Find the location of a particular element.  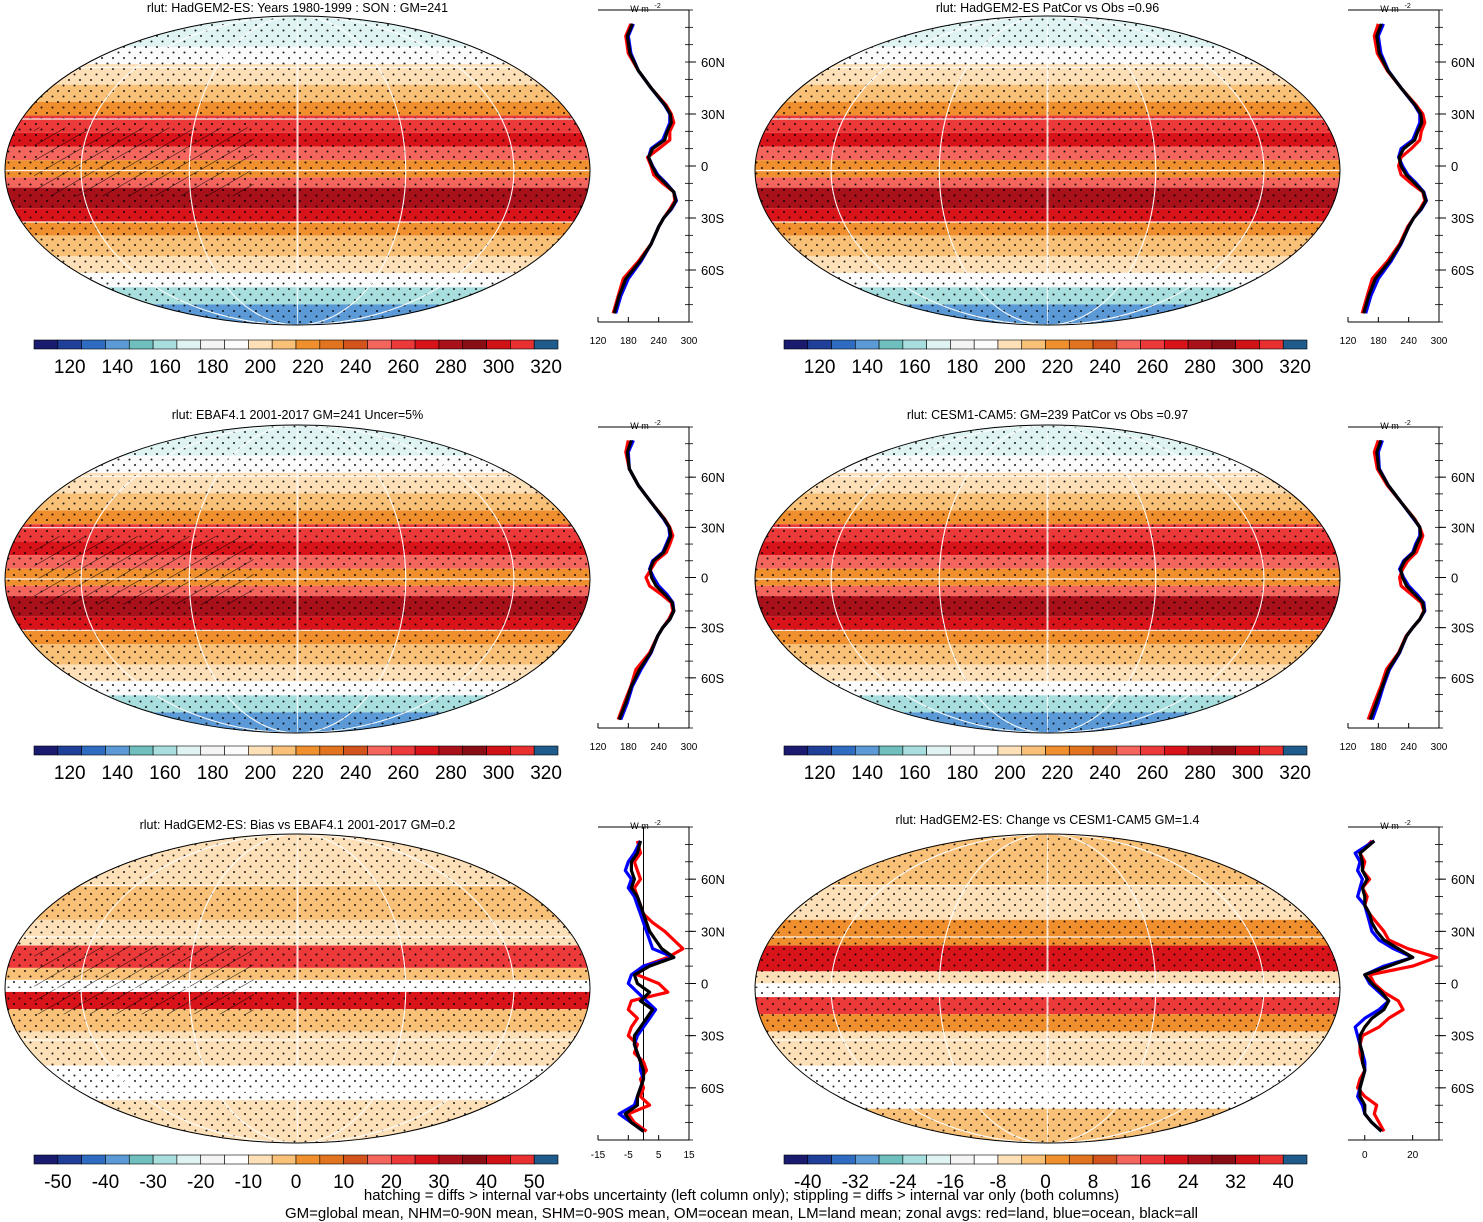

colorbar-tick-label: 140 is located at coordinates (118, 367).